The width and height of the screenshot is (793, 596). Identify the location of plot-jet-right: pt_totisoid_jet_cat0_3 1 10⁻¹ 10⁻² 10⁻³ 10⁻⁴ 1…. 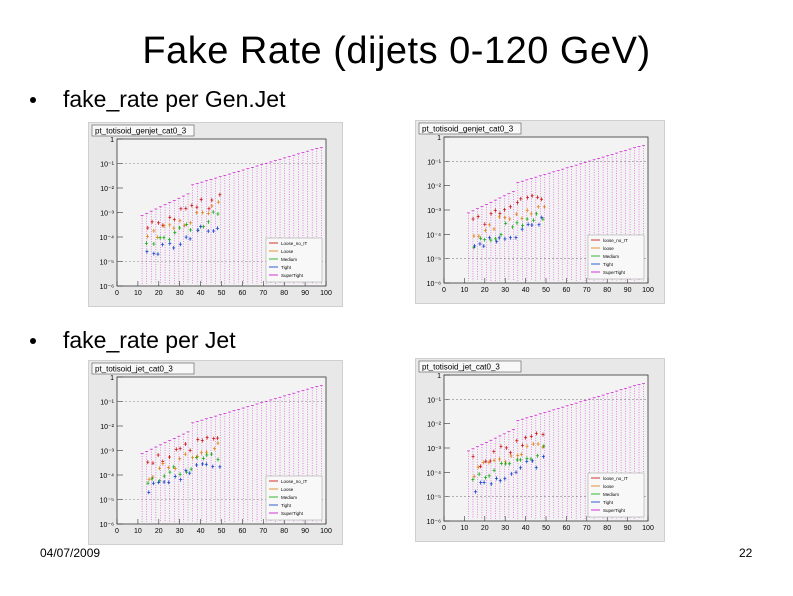
(540, 450).